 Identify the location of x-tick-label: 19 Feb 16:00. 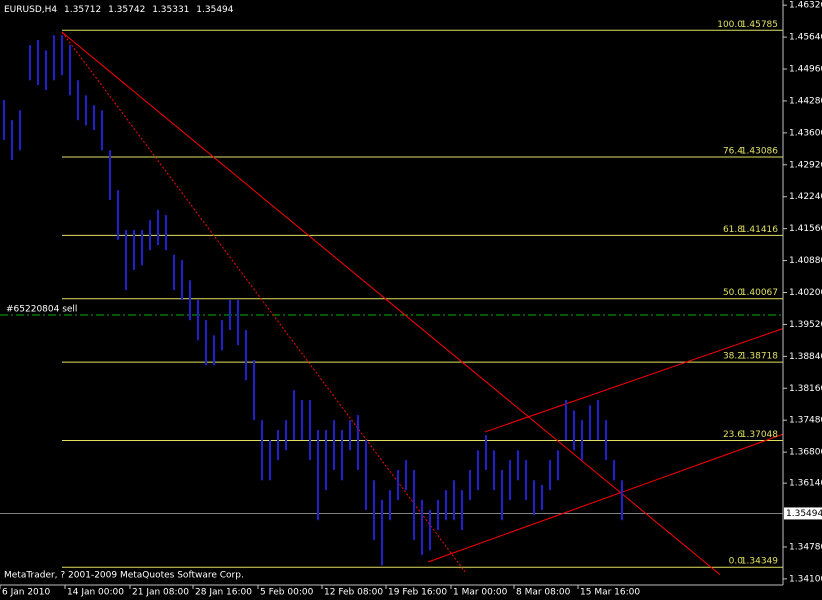
(417, 593).